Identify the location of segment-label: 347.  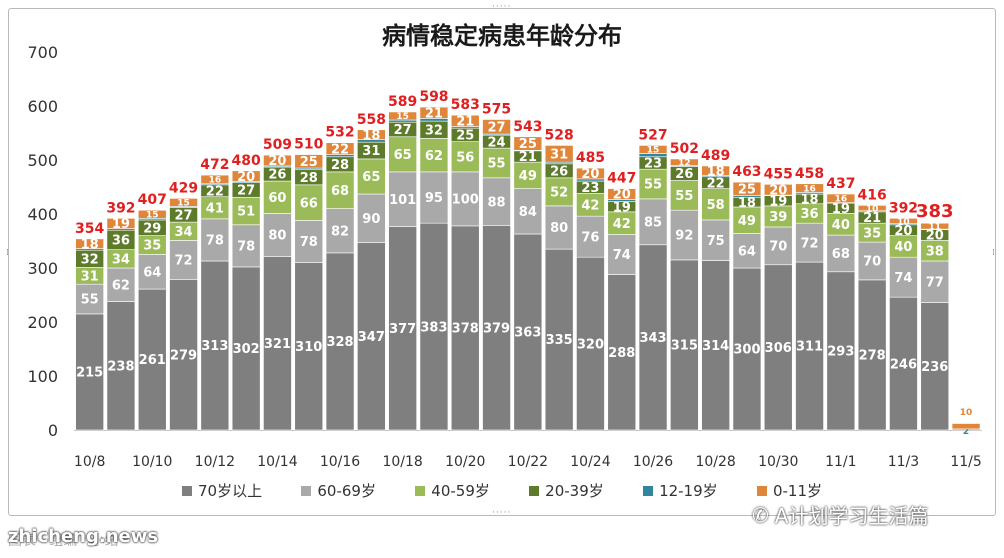
(371, 337).